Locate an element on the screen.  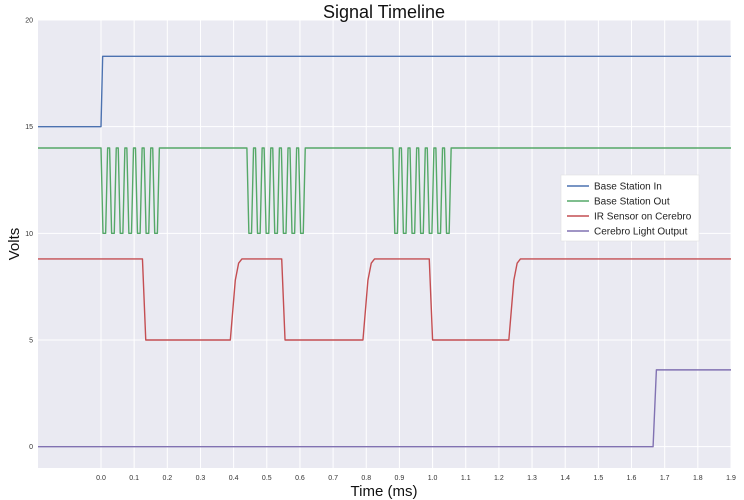
x-tick-label: 0.4 is located at coordinates (234, 478).